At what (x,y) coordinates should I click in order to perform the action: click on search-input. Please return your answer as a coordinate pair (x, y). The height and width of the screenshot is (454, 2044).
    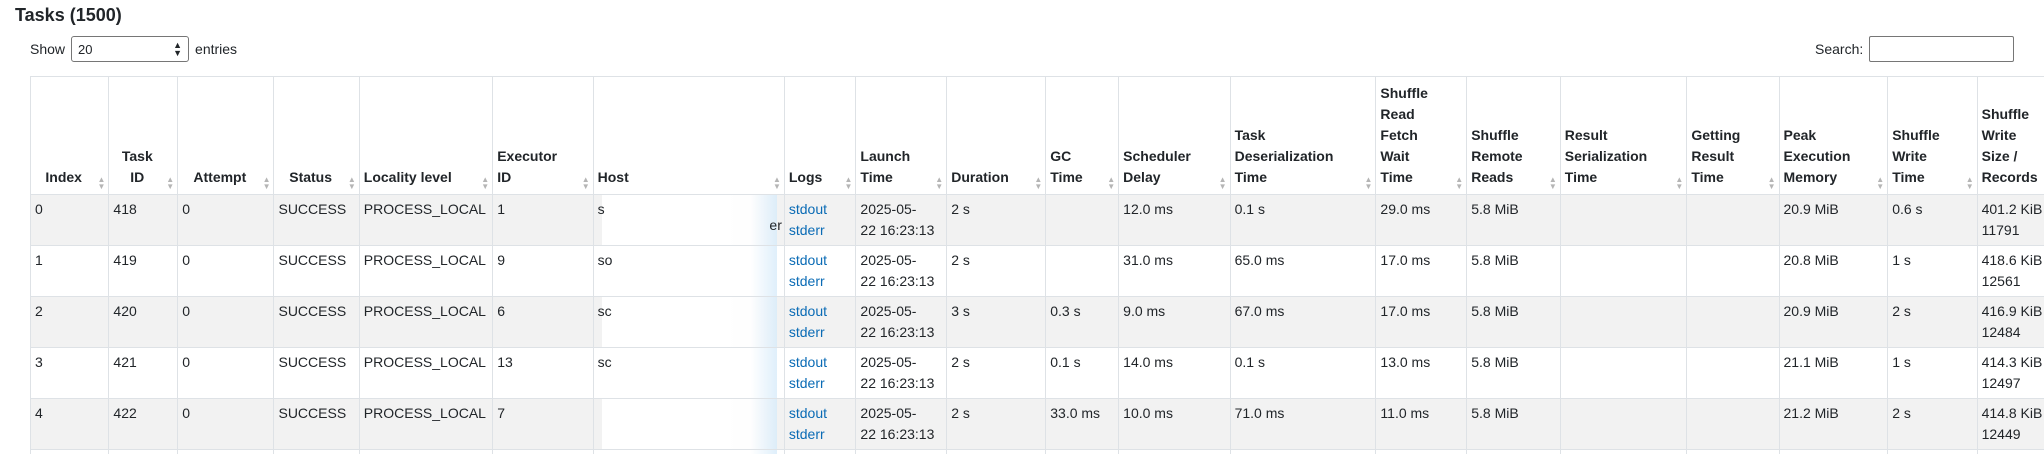
    Looking at the image, I should click on (1942, 49).